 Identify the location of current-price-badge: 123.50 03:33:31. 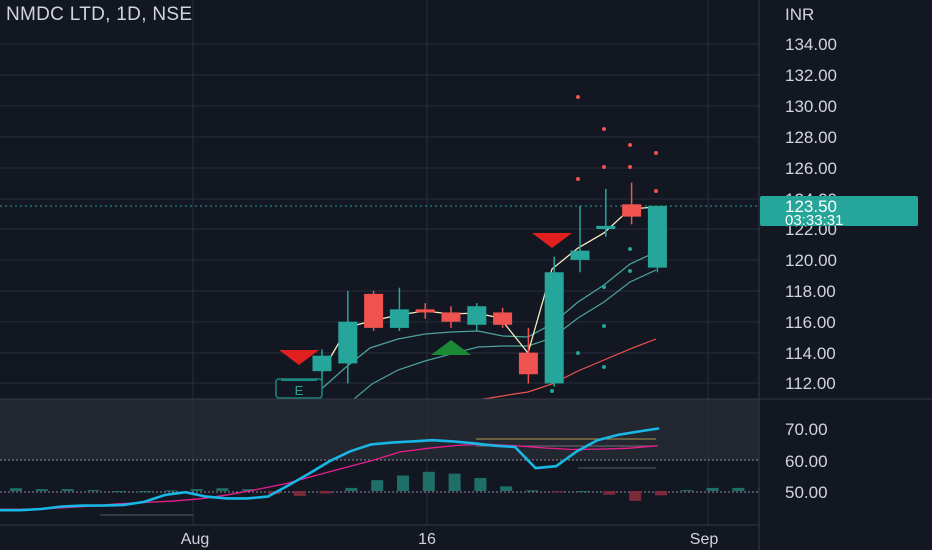
(839, 212).